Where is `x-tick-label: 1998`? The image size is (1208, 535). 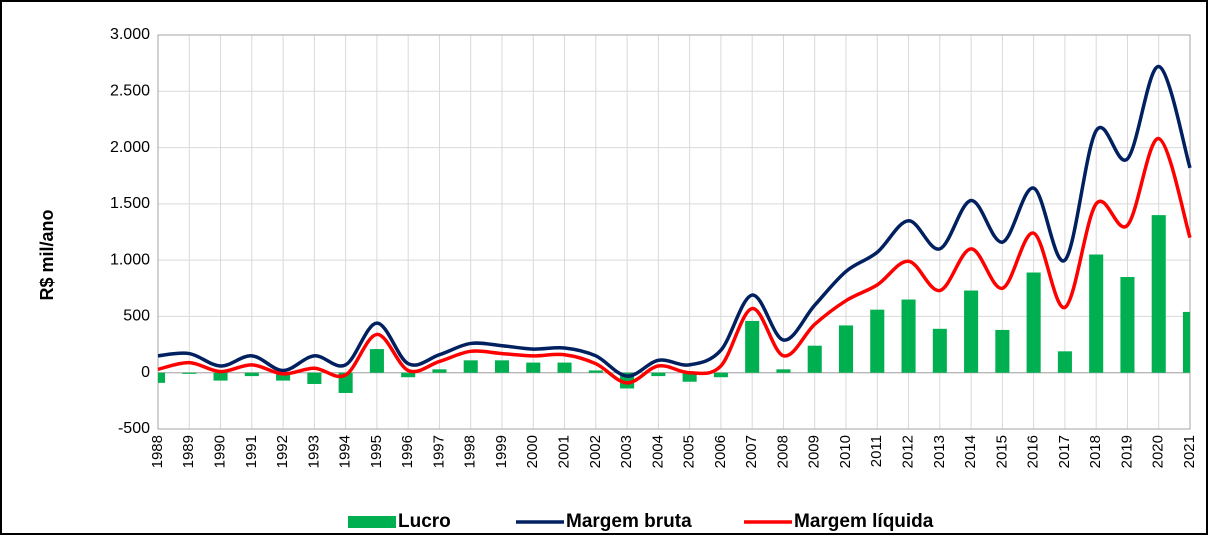
x-tick-label: 1998 is located at coordinates (470, 451).